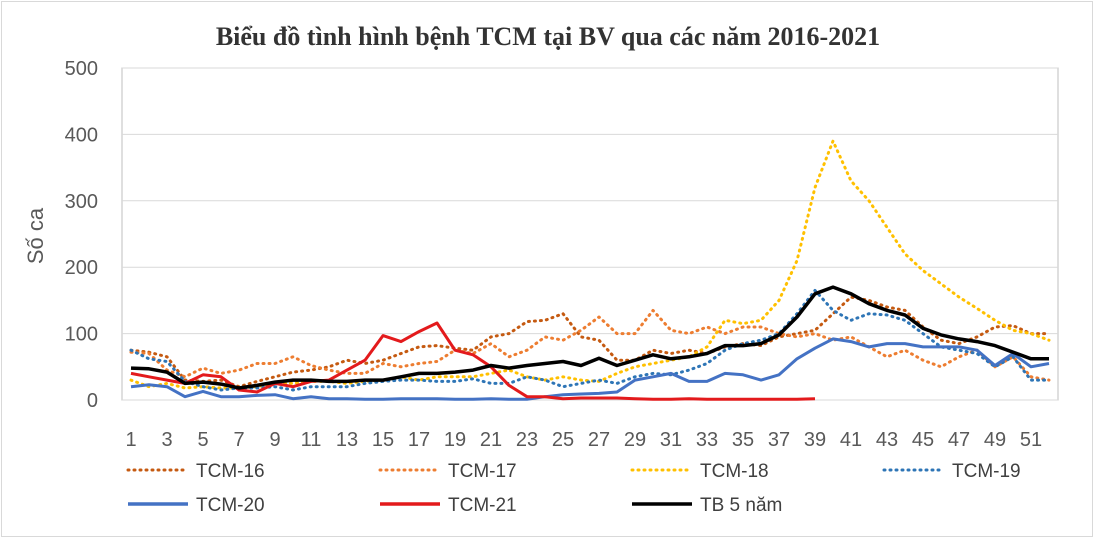 The width and height of the screenshot is (1096, 540). Describe the element at coordinates (741, 505) in the screenshot. I see `legend-label: TB 5 năm` at that location.